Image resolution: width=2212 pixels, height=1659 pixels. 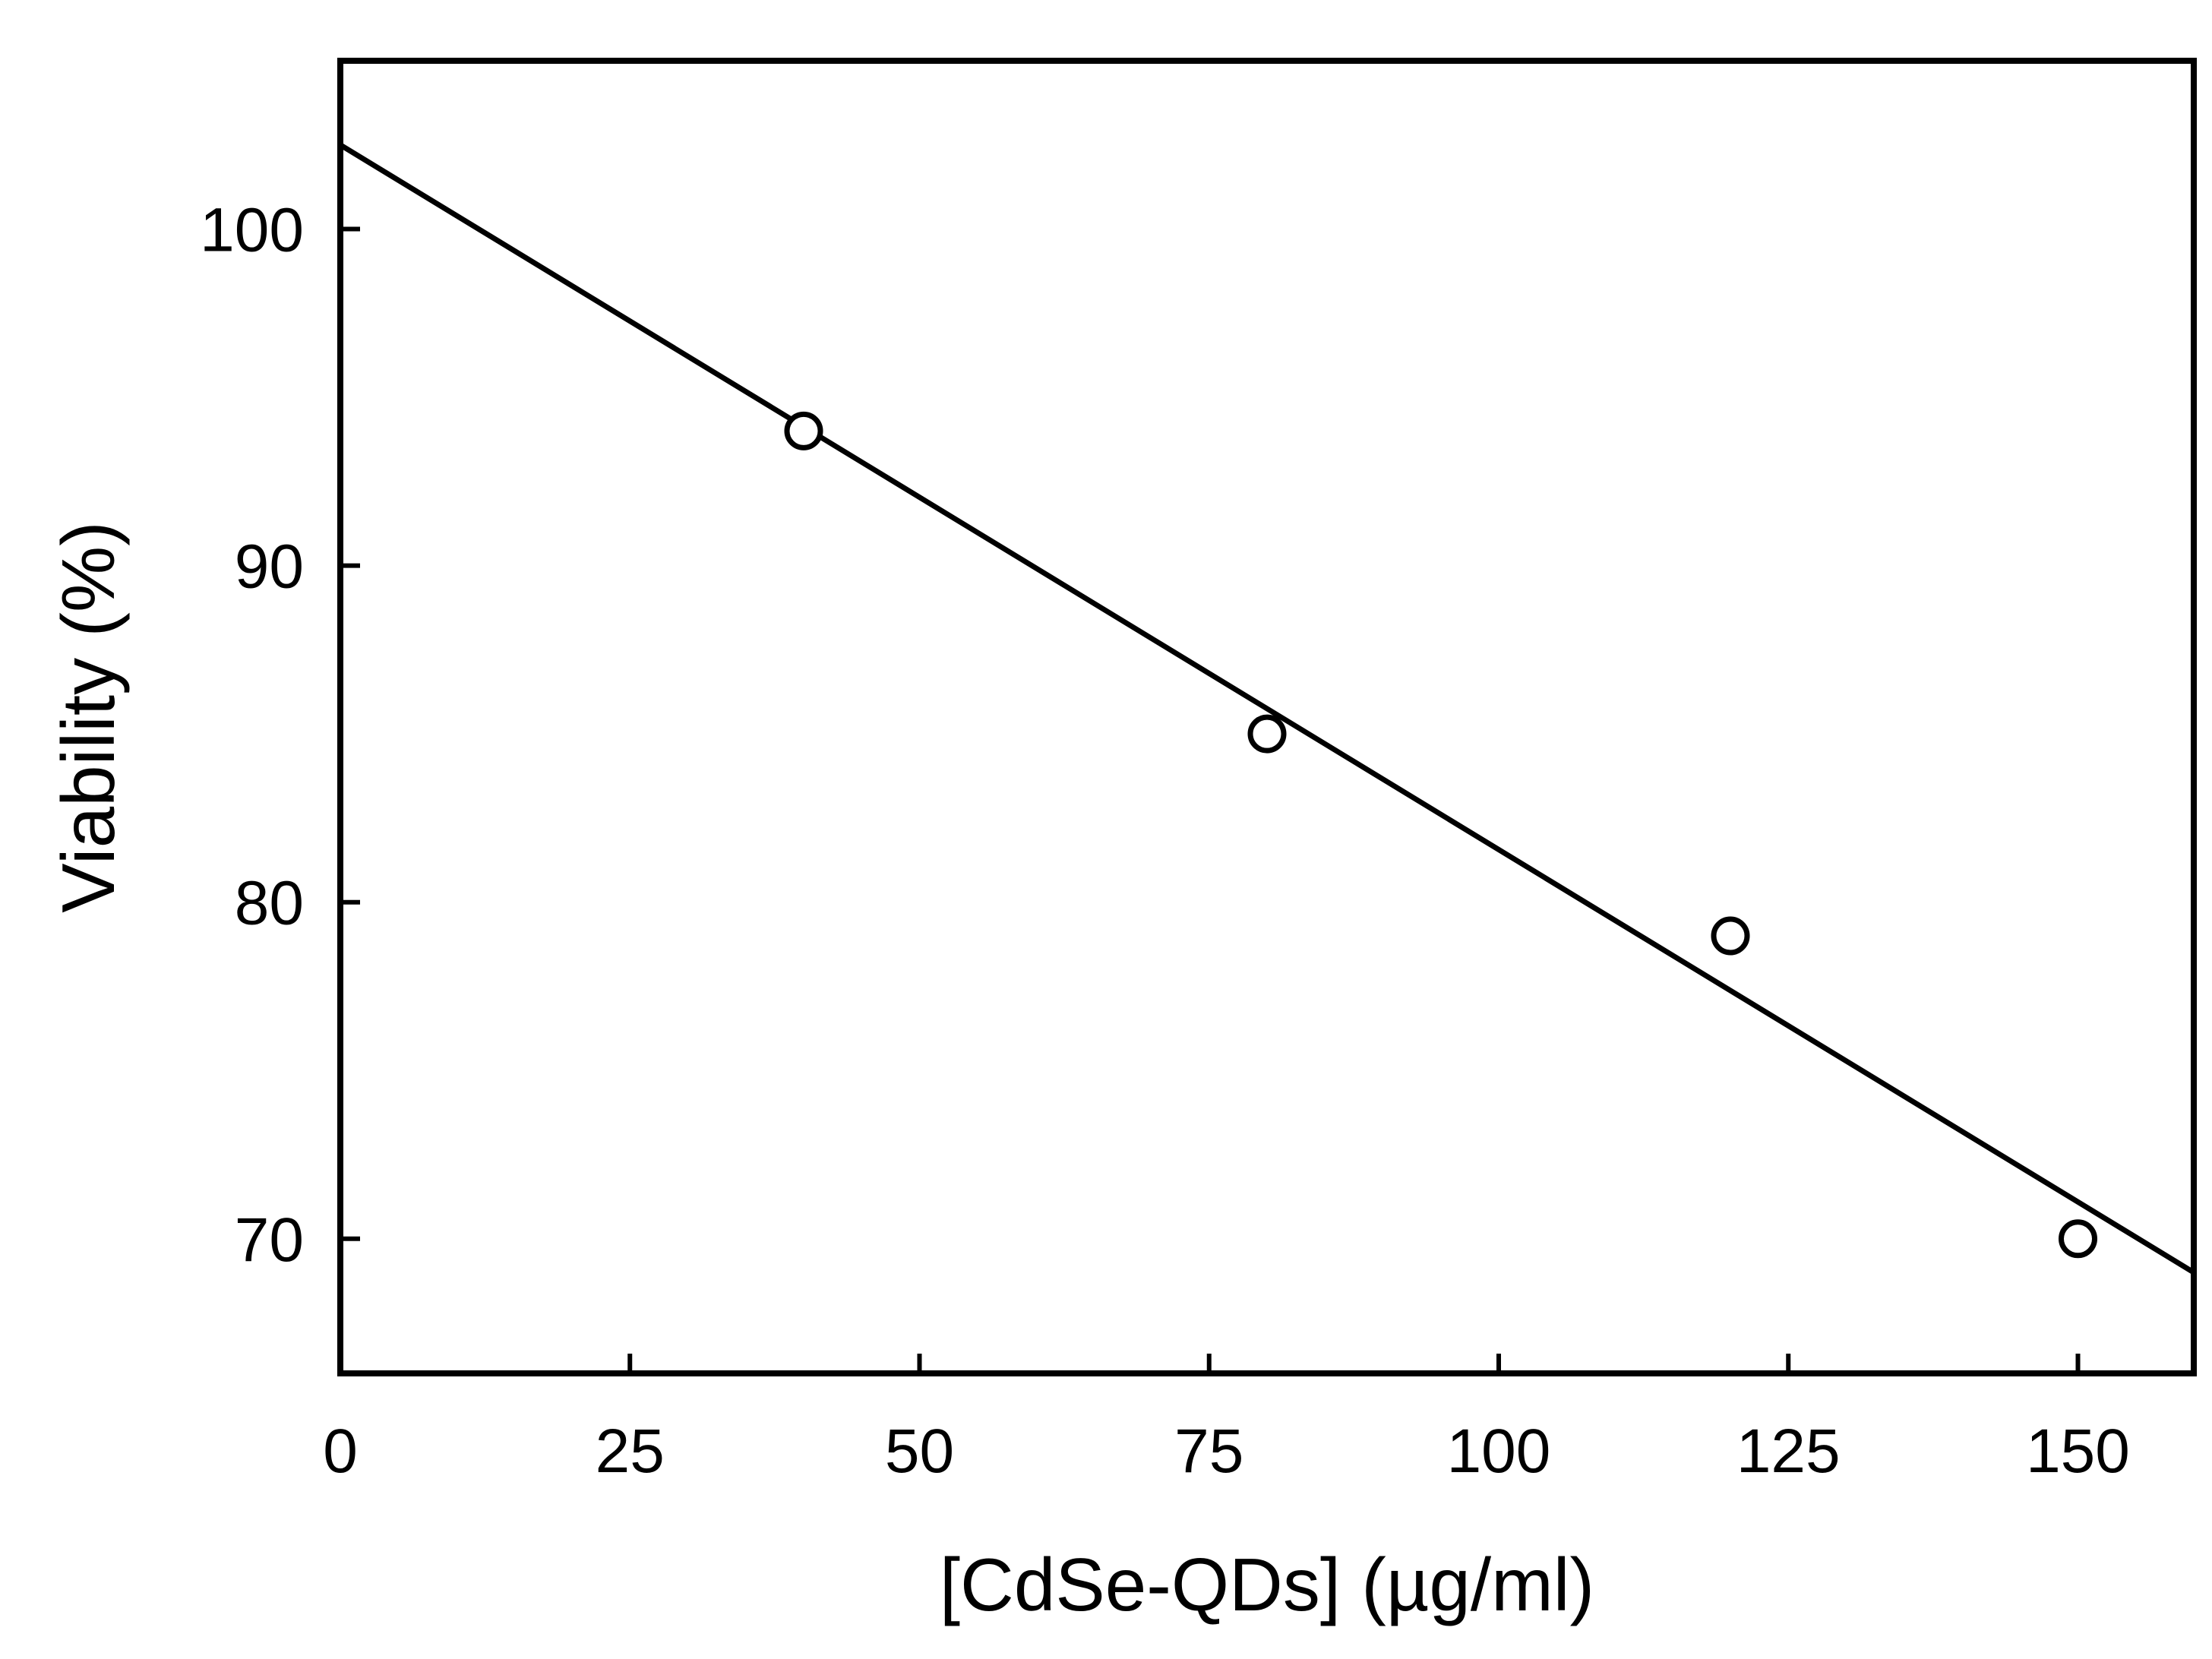 What do you see at coordinates (1267, 1584) in the screenshot?
I see `x-axis-title: [CdSe-QDs] (µg/ml)` at bounding box center [1267, 1584].